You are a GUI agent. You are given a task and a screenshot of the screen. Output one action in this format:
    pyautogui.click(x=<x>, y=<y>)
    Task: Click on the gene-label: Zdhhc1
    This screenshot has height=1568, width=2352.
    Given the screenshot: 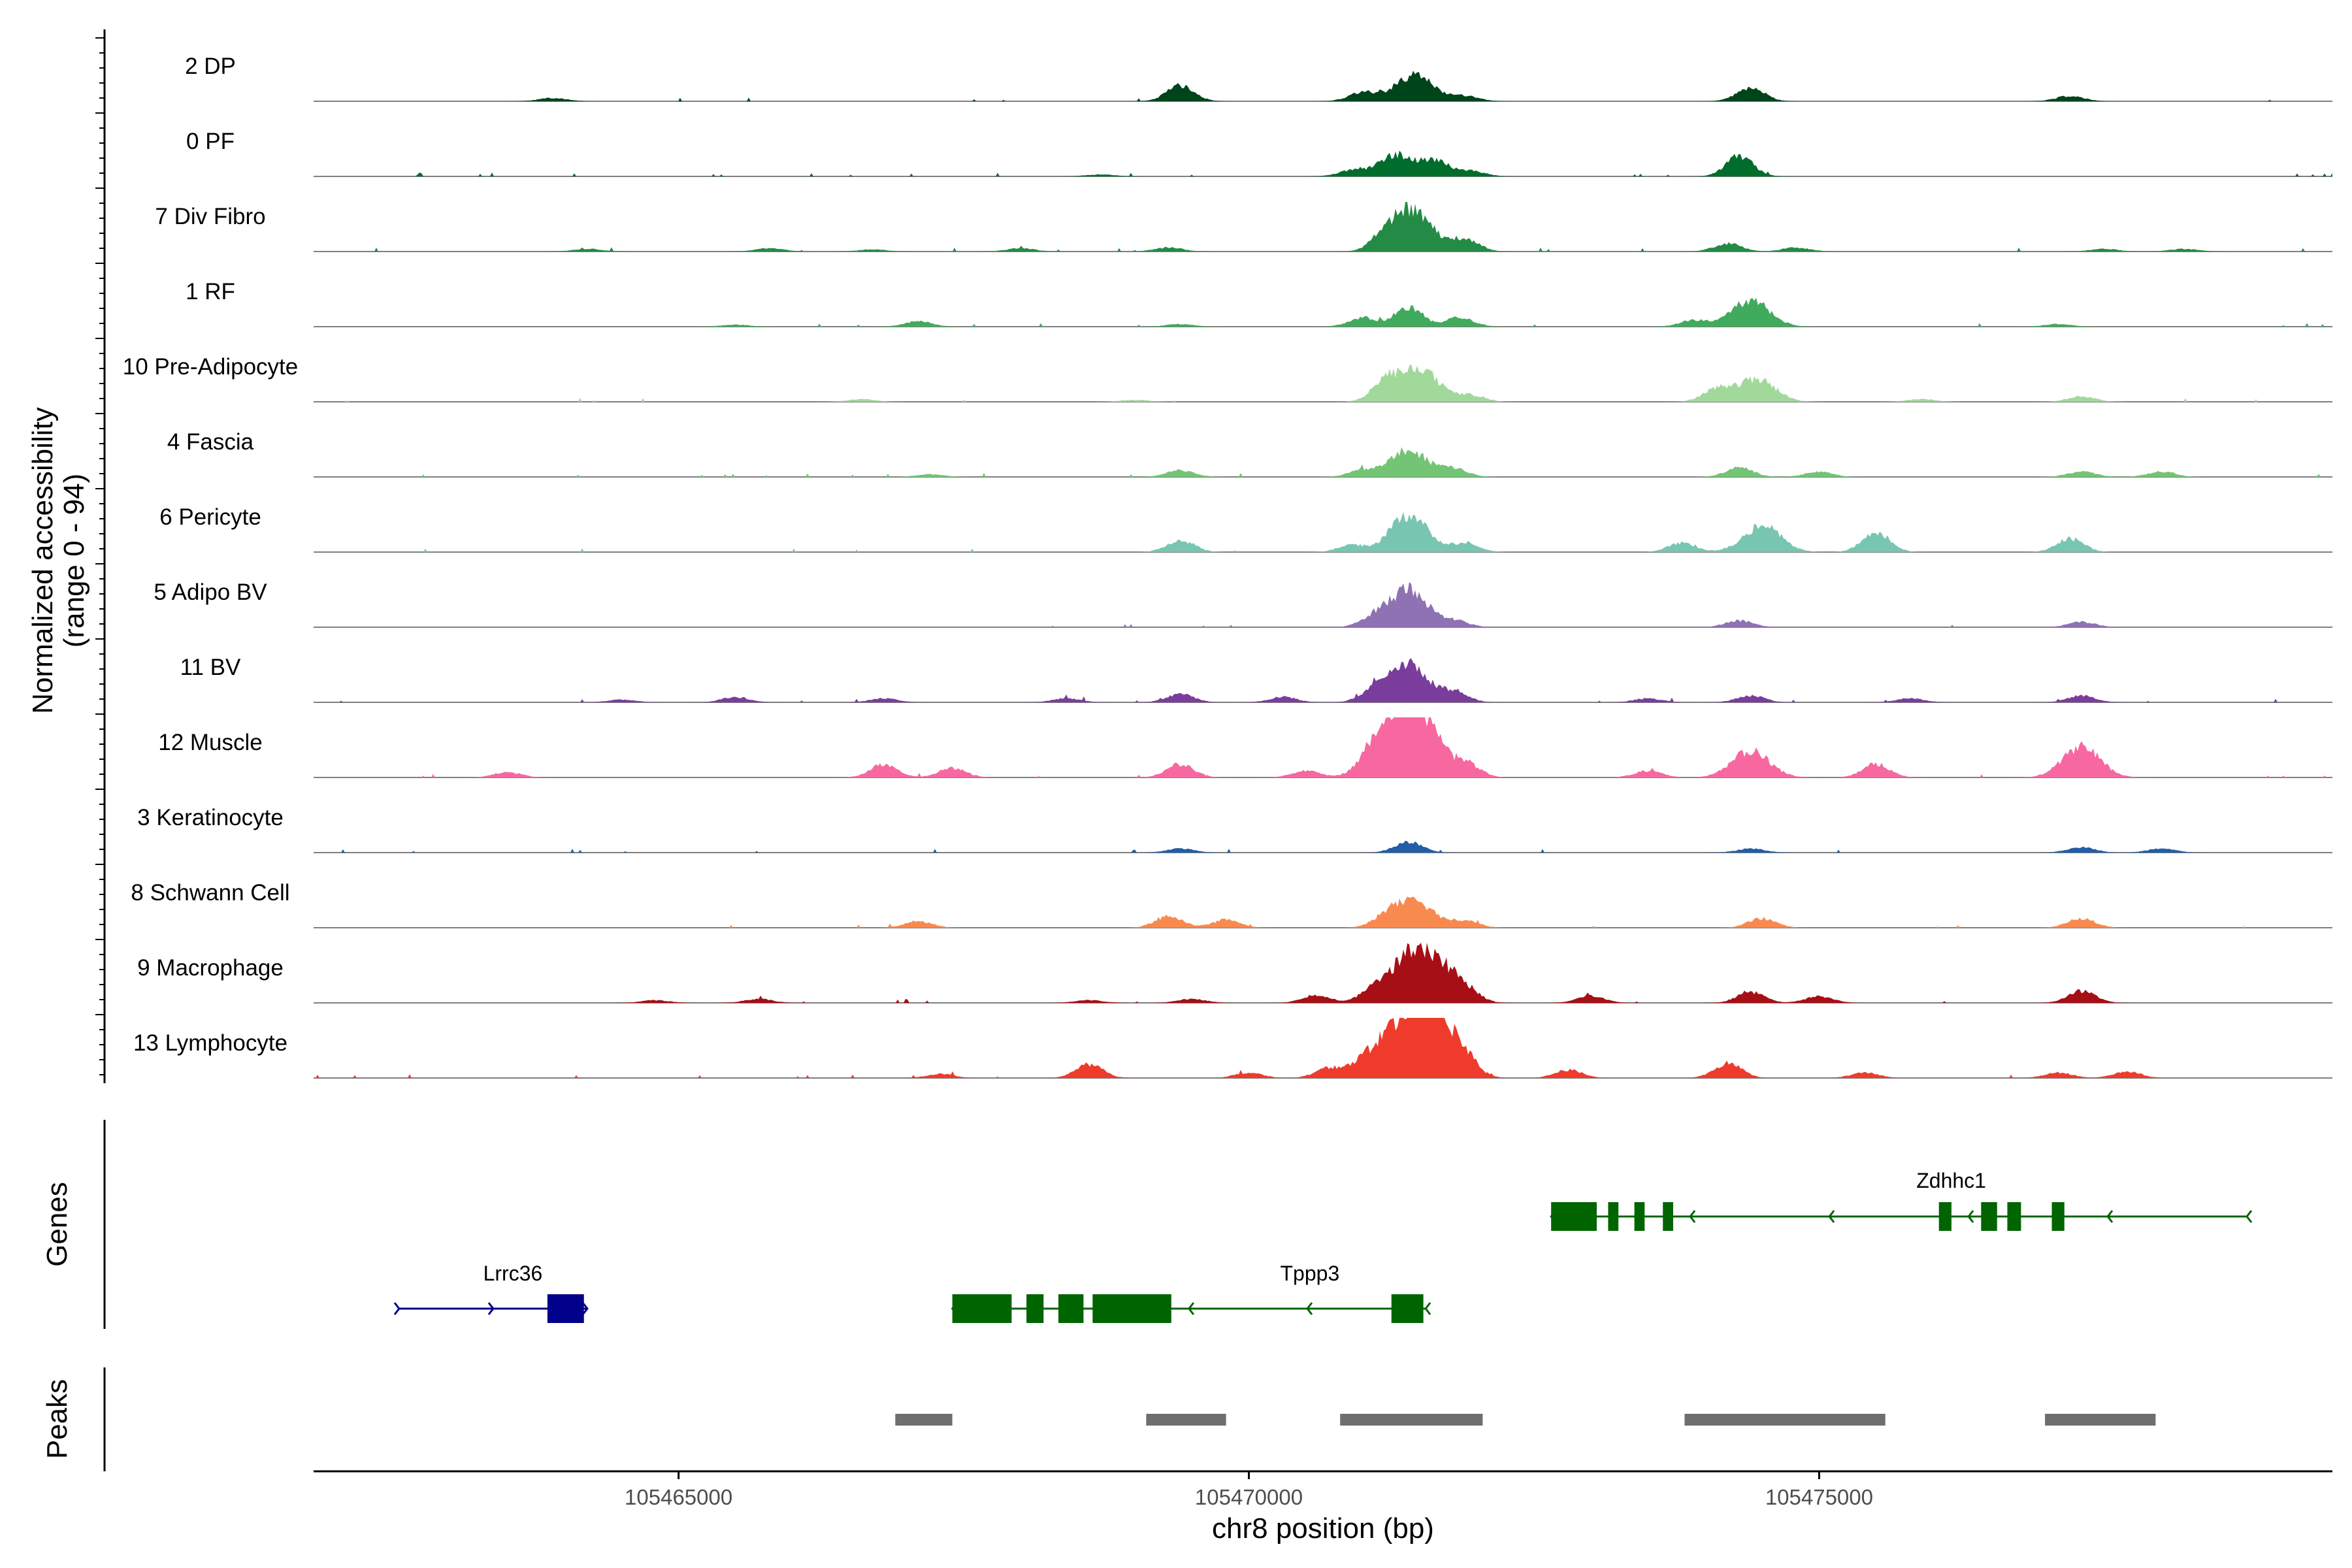 What is the action you would take?
    pyautogui.click(x=1951, y=1180)
    